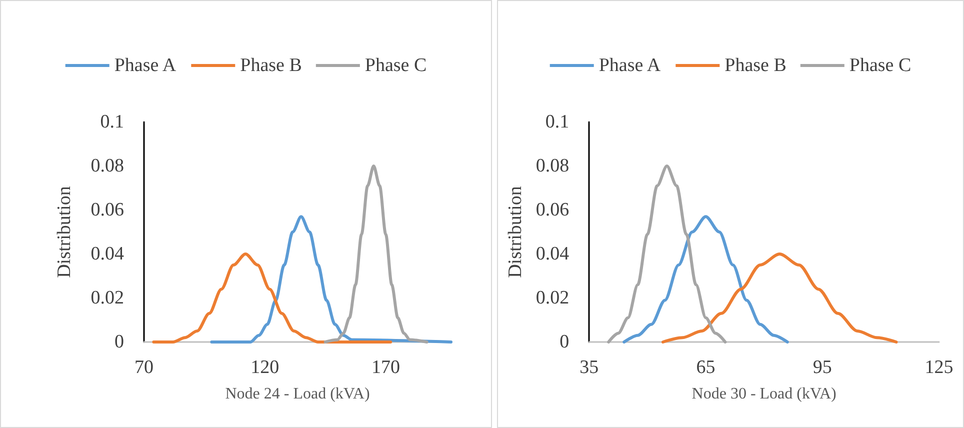 This screenshot has height=428, width=964. I want to click on x-axis-title: Node 30 - Load (kVA), so click(764, 394).